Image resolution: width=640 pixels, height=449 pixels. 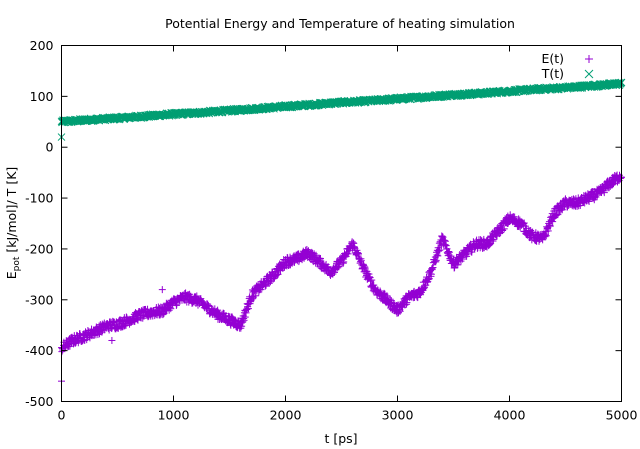 What do you see at coordinates (39, 248) in the screenshot?
I see `y-tick-label: -200` at bounding box center [39, 248].